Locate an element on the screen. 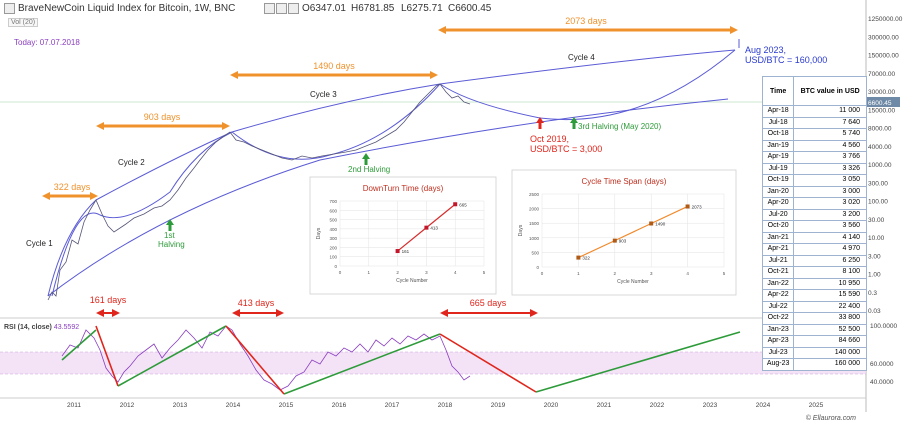  table-row: Aug-23 160 000 is located at coordinates (814, 364).